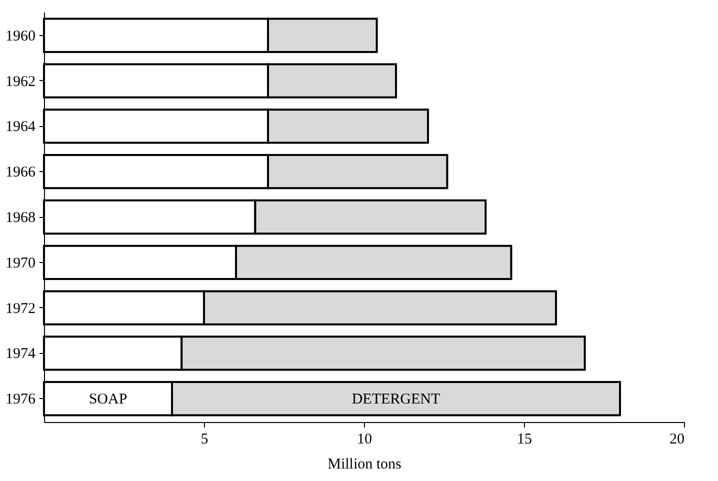 The width and height of the screenshot is (718, 481). I want to click on series-label: SOAP, so click(108, 400).